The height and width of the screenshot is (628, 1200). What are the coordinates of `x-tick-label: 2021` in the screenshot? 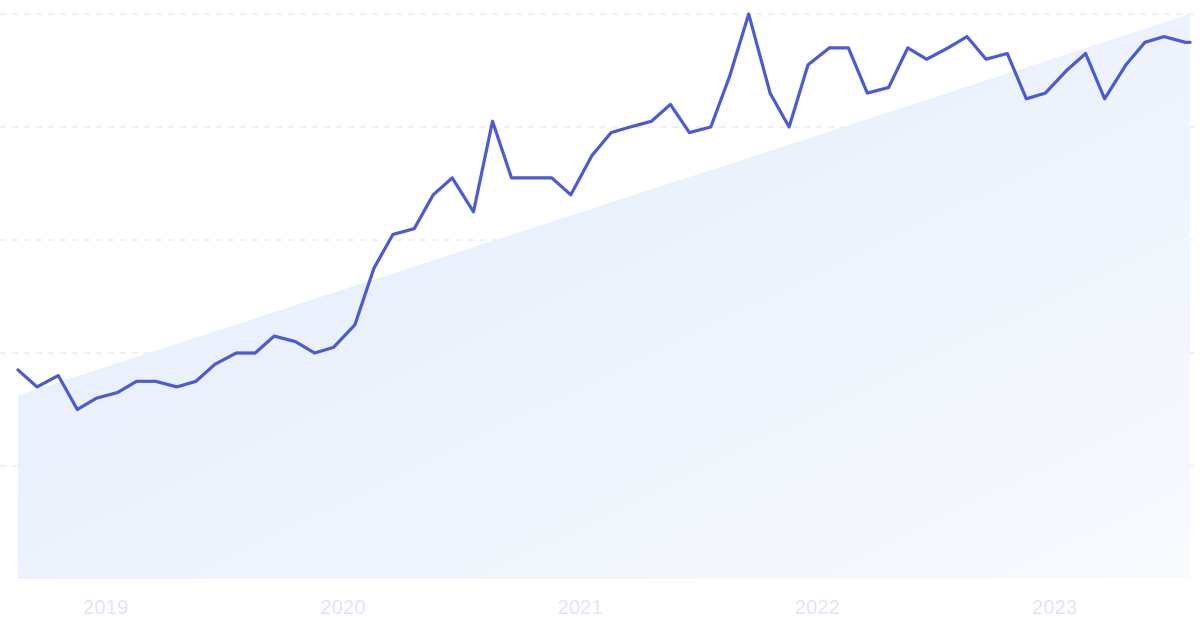 It's located at (580, 608).